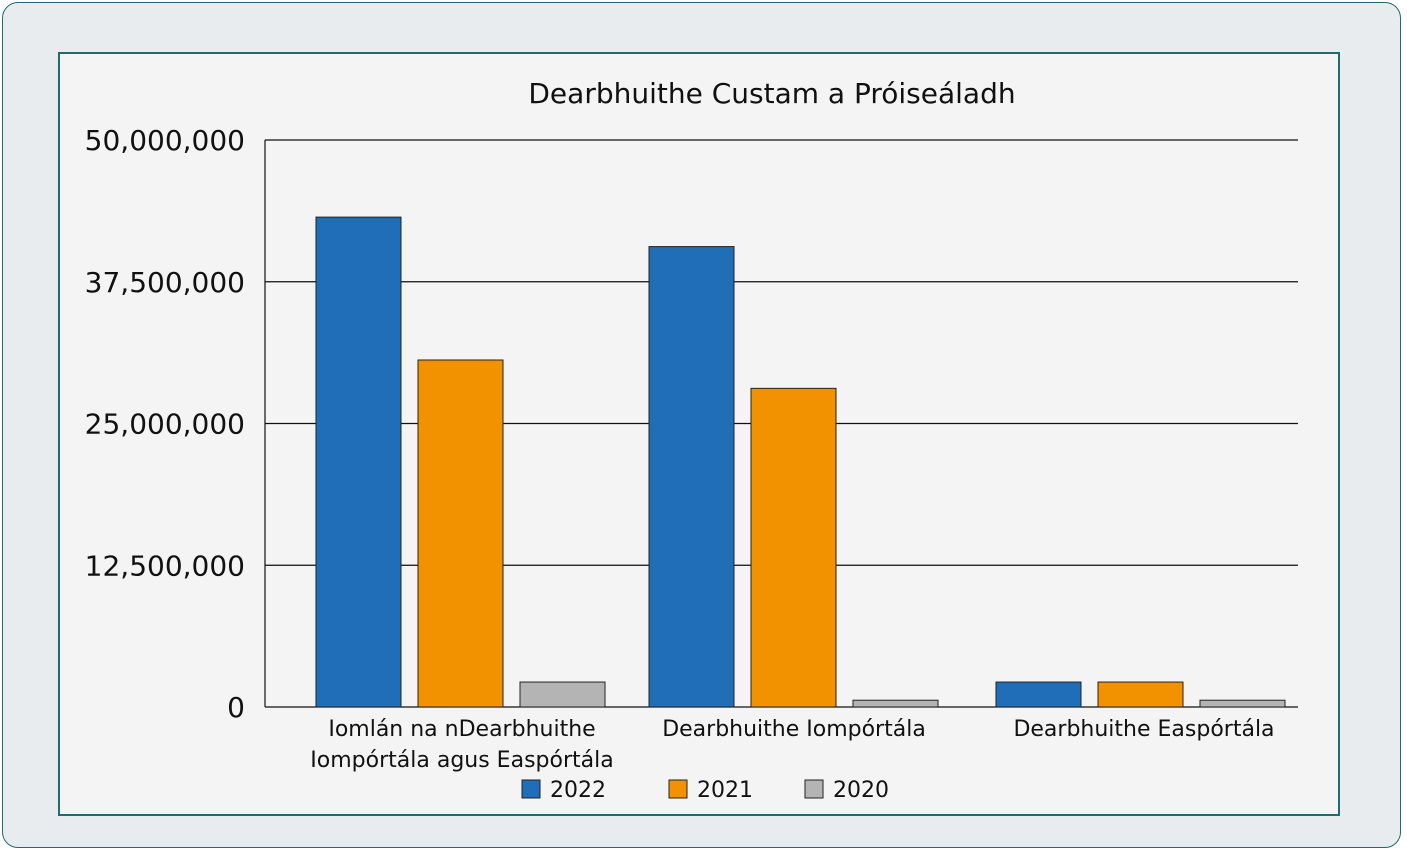 This screenshot has height=852, width=1407. Describe the element at coordinates (1143, 729) in the screenshot. I see `category-label: Dearbhuithe Easpórtála` at that location.